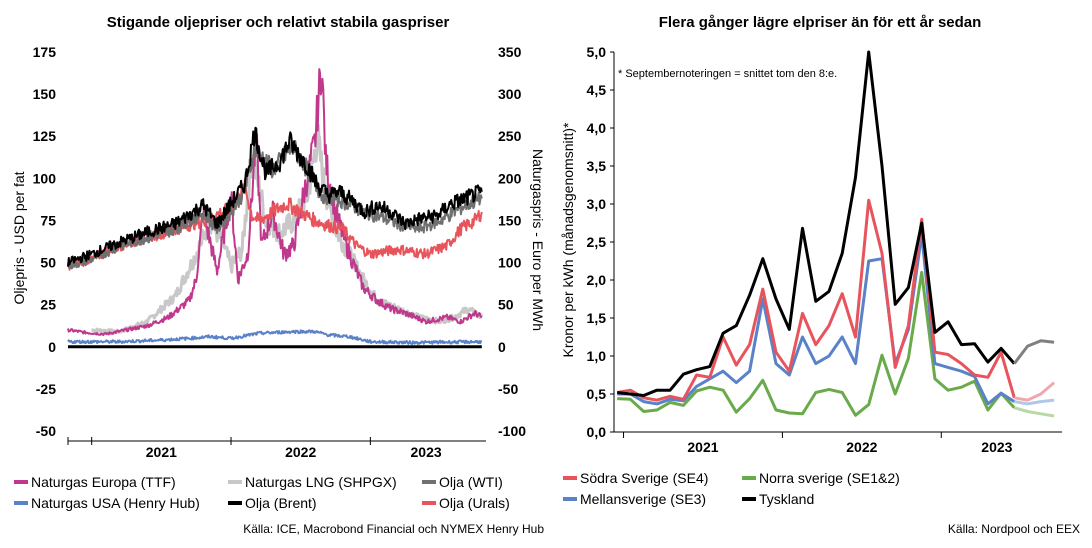  Describe the element at coordinates (46, 431) in the screenshot. I see `left-y-tick-label: -50` at that location.